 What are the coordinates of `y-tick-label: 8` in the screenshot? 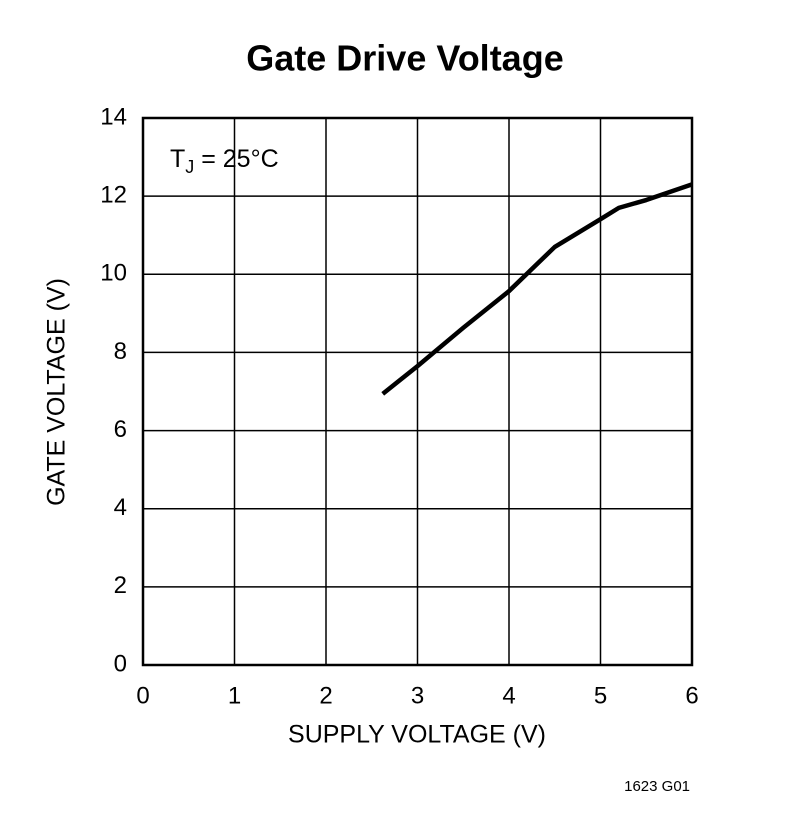 It's located at (120, 351).